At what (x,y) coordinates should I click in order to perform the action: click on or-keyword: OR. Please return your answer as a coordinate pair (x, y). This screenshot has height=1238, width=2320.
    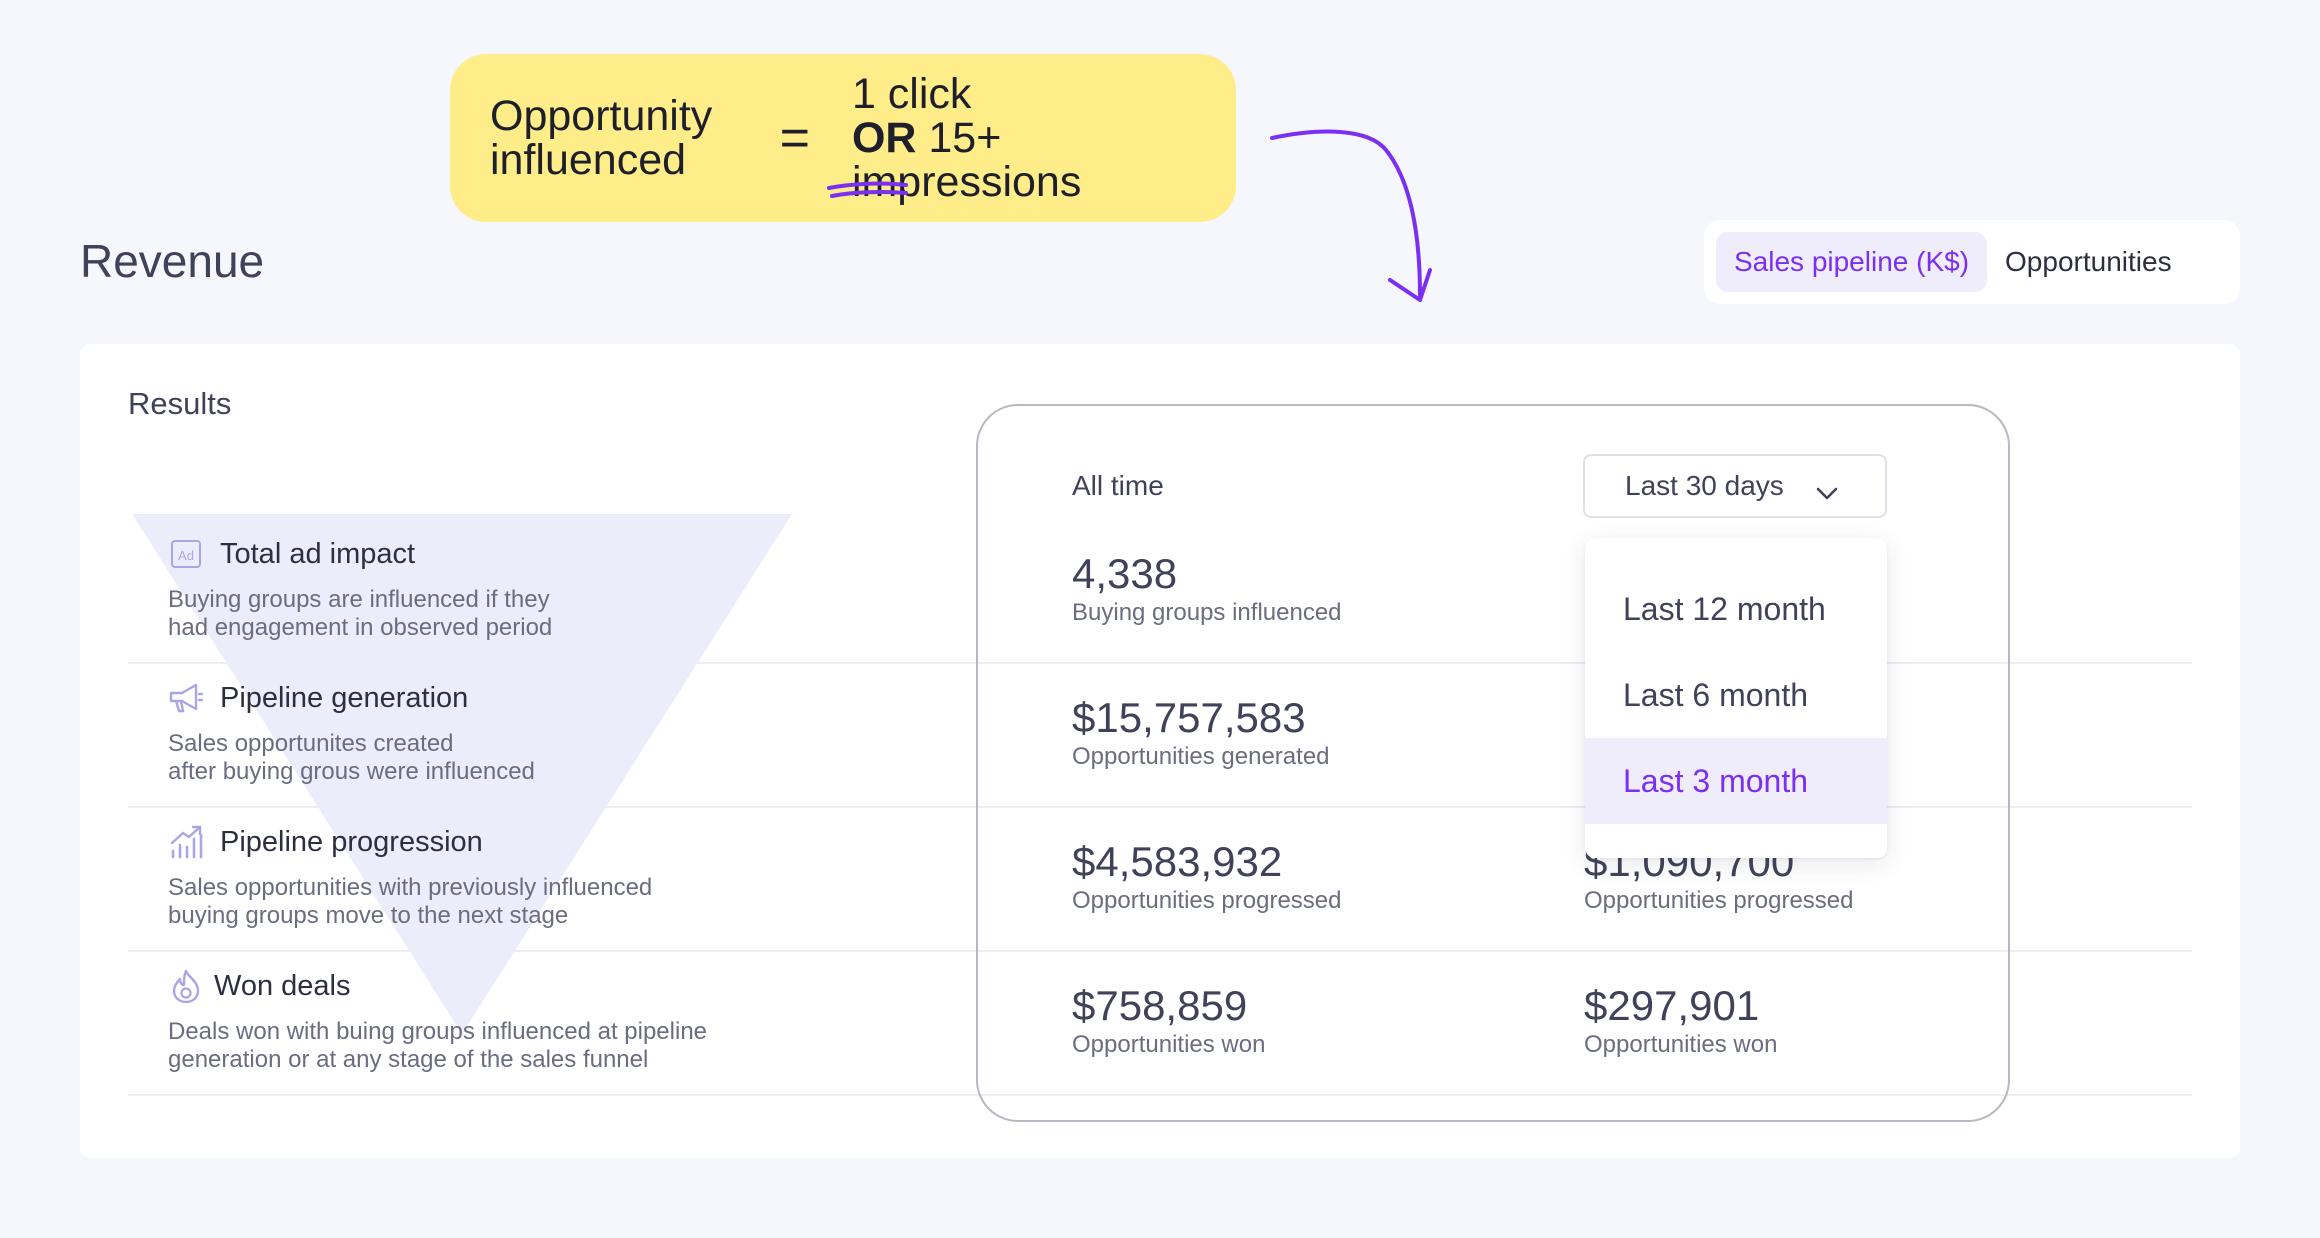
    Looking at the image, I should click on (884, 138).